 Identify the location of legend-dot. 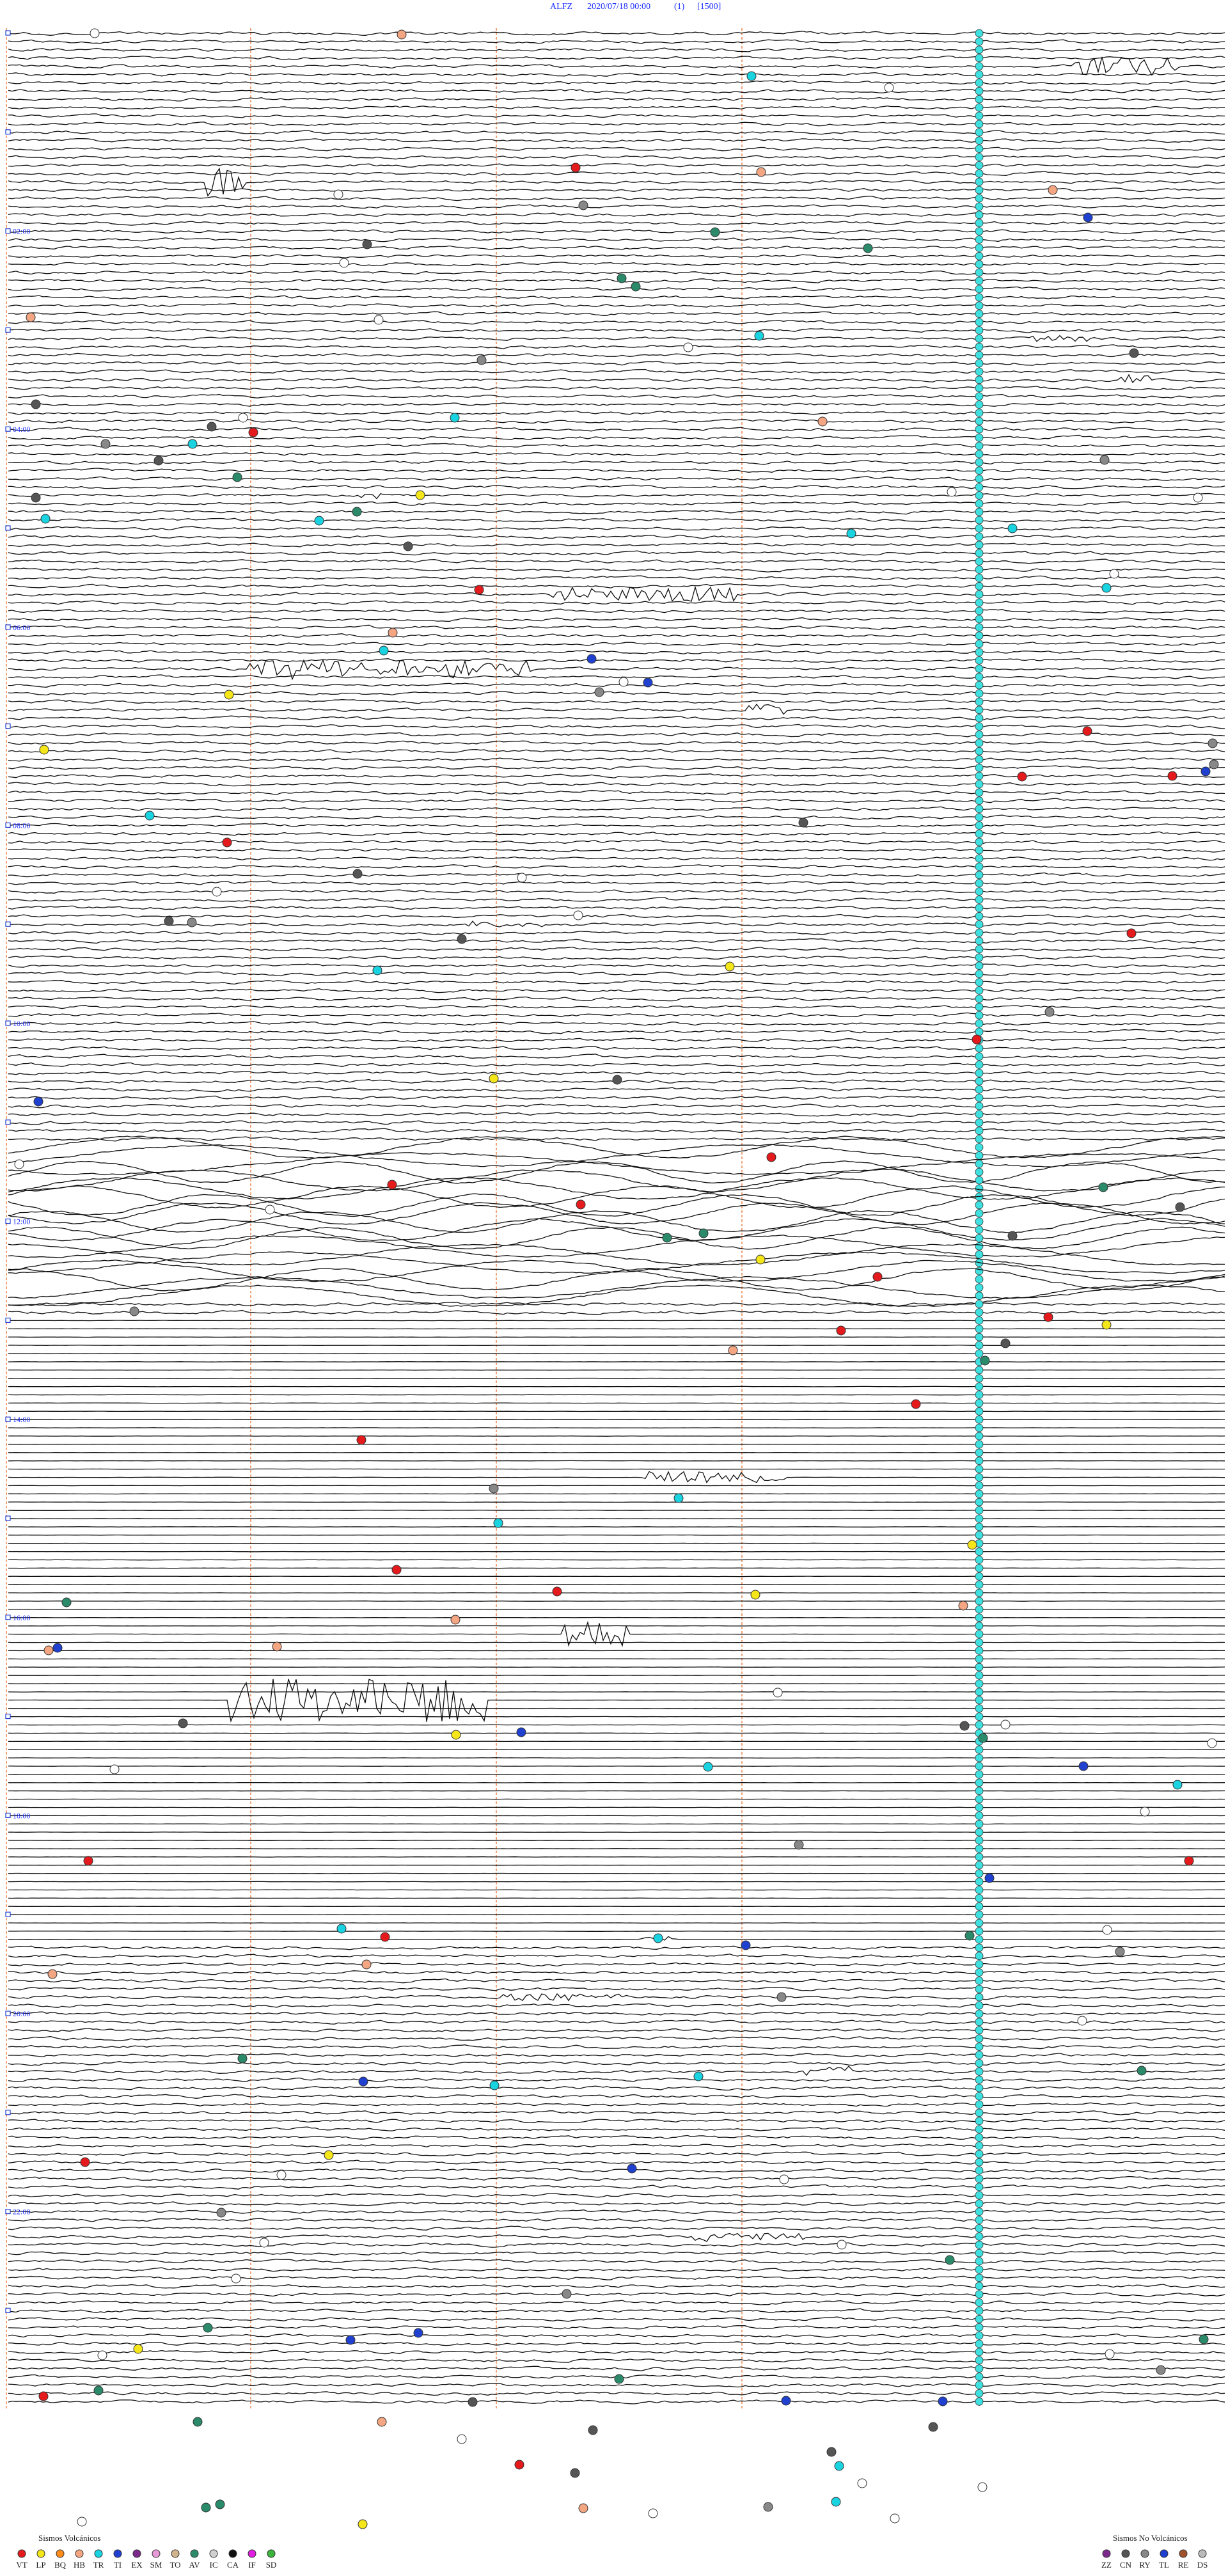
(79, 2553).